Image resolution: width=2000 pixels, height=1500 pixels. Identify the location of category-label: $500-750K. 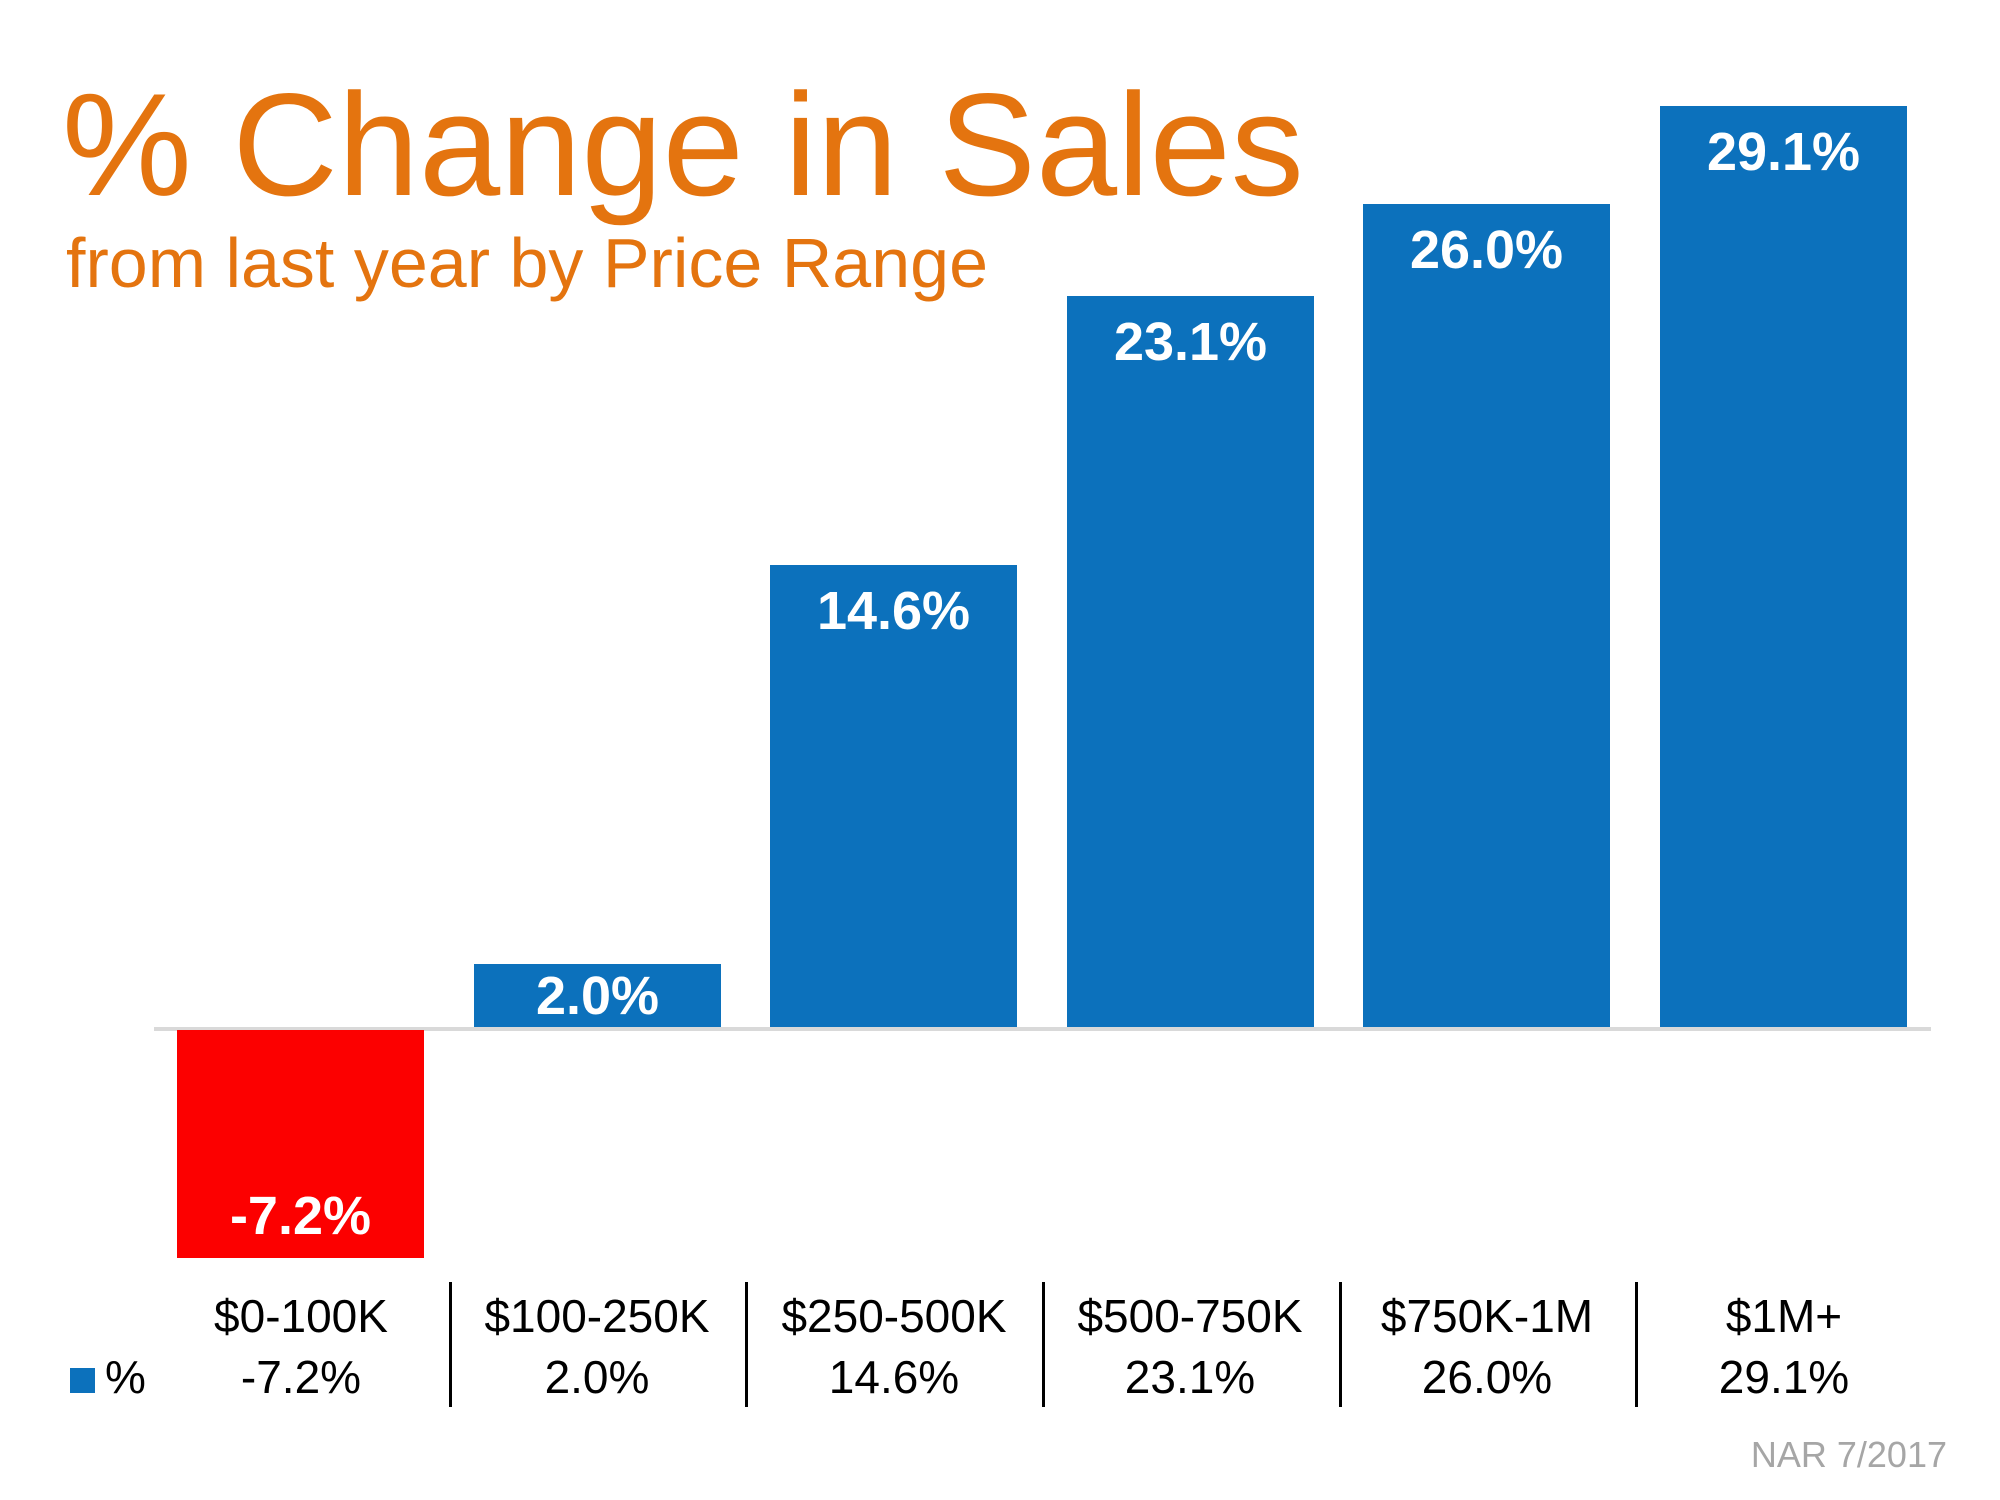
(1190, 1316).